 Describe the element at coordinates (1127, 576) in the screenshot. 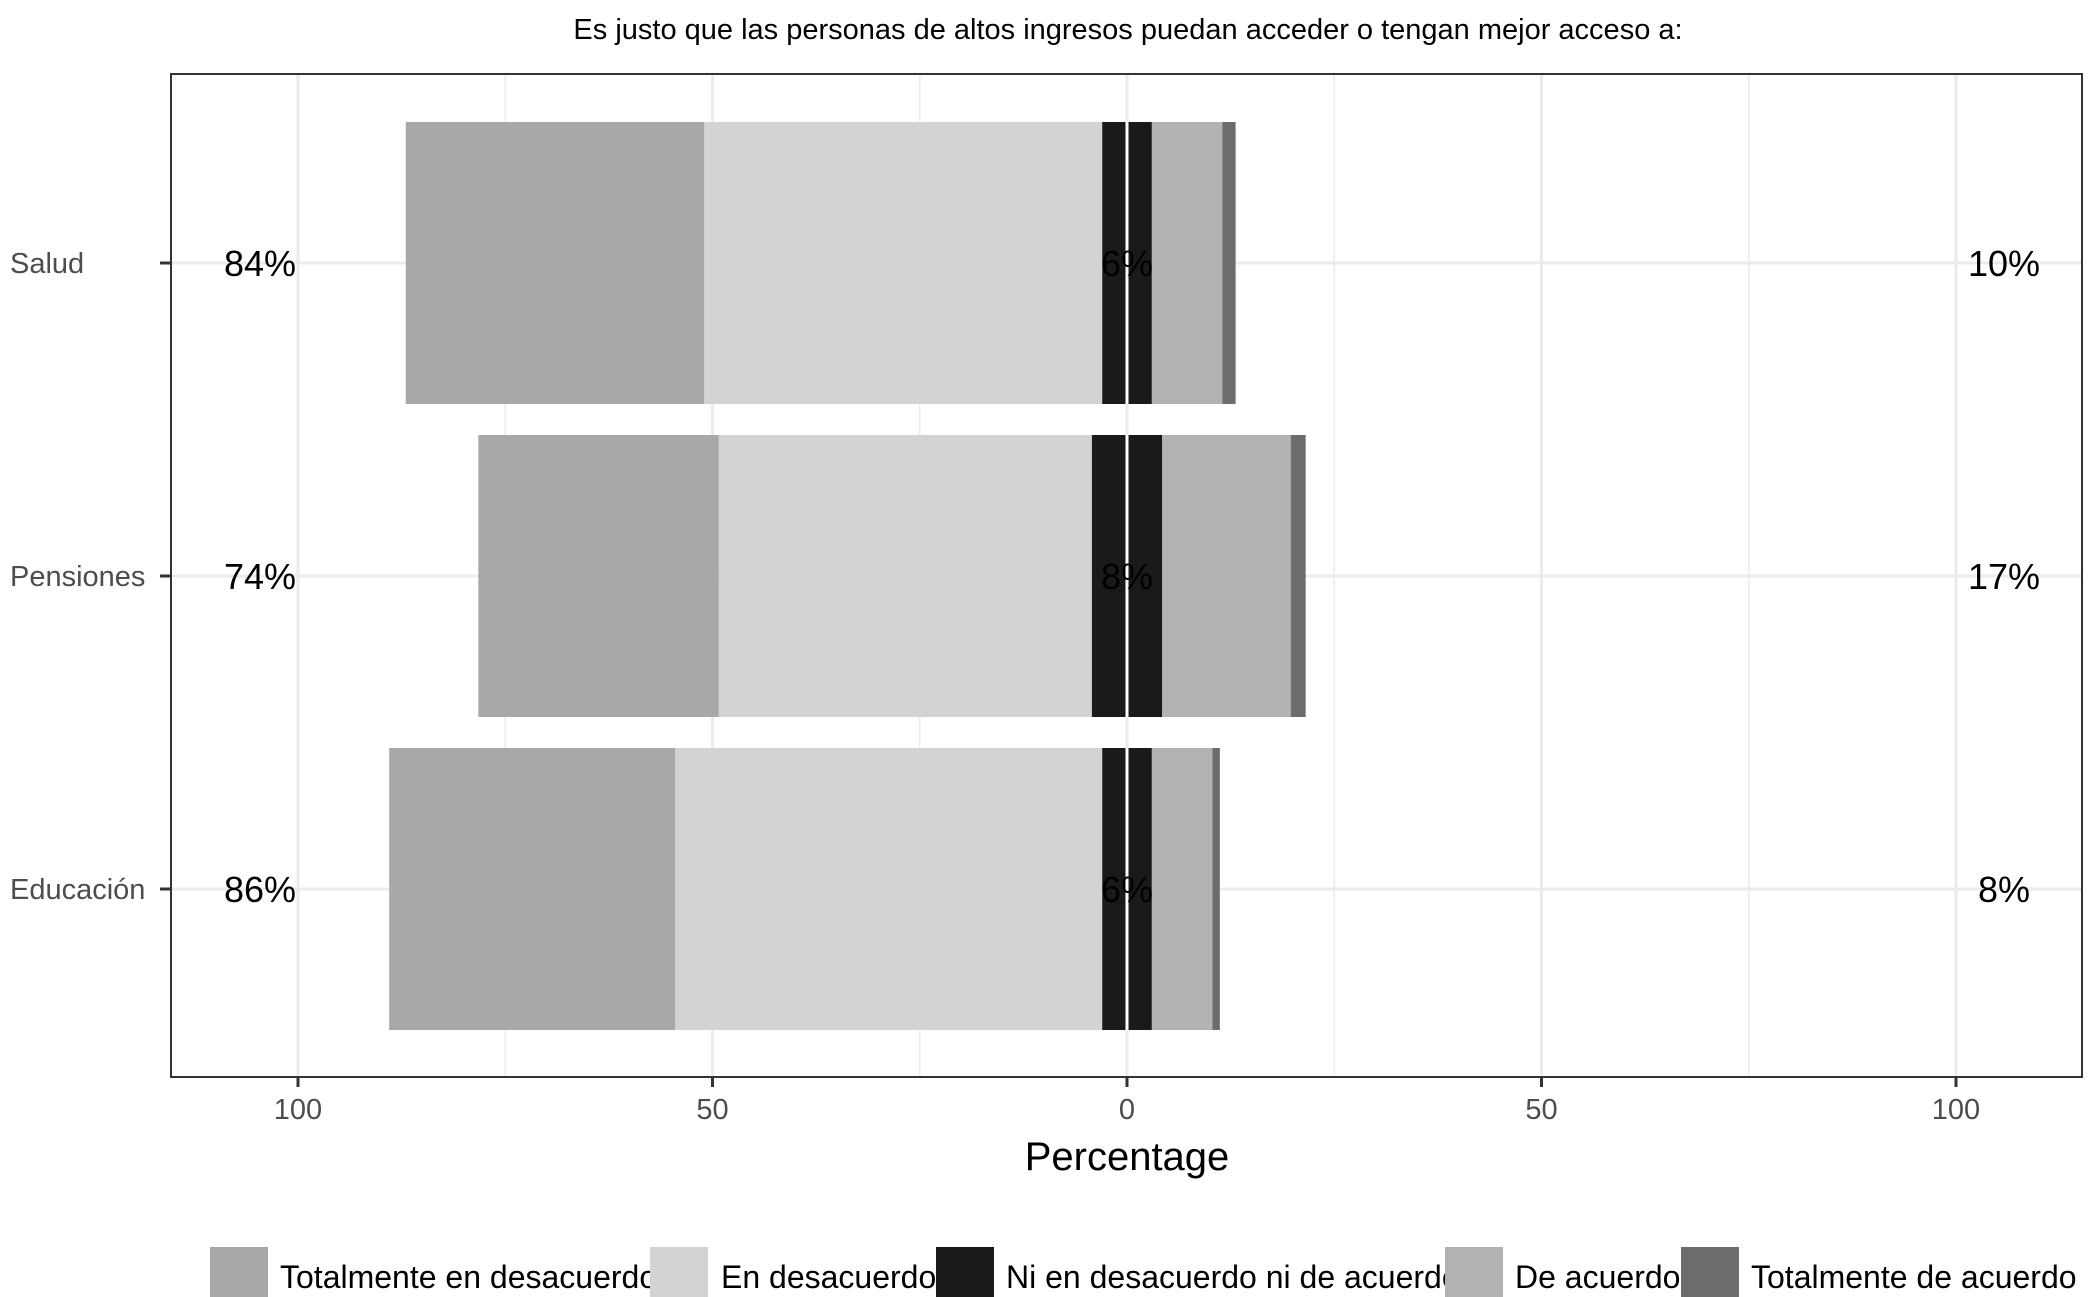

I see `center-percentage-label: 8%` at that location.